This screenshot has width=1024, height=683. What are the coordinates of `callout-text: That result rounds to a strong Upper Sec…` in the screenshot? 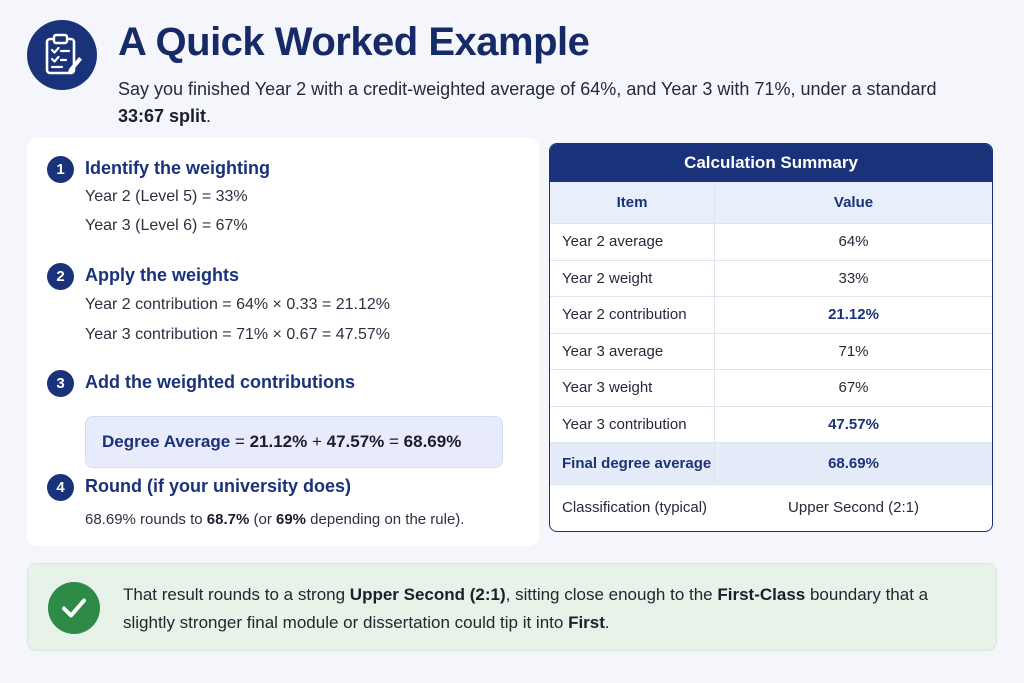 It's located at (526, 608).